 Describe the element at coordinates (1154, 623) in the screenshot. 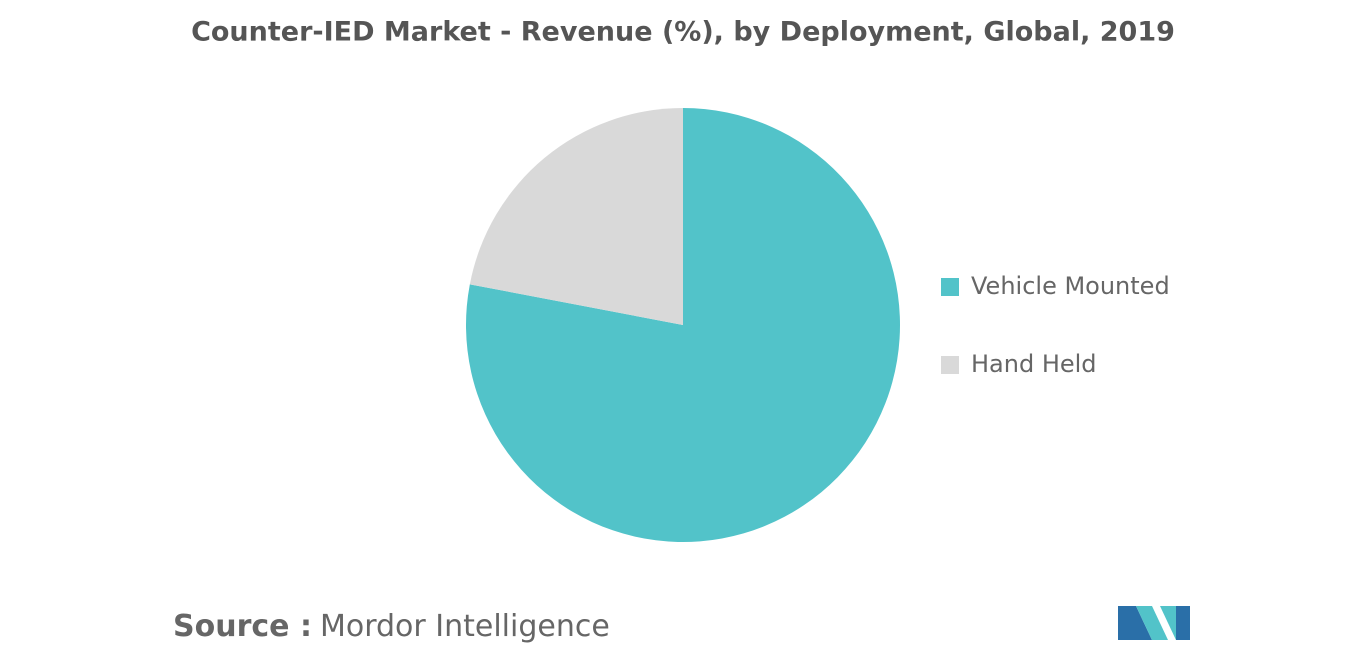

I see `logo` at that location.